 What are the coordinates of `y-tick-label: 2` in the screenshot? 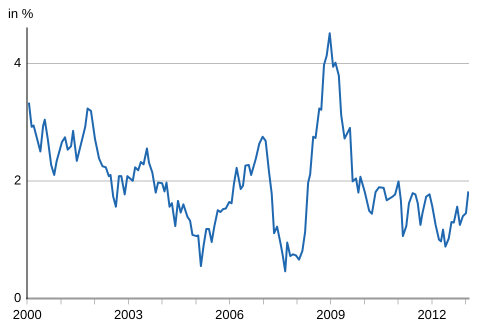 It's located at (18, 180).